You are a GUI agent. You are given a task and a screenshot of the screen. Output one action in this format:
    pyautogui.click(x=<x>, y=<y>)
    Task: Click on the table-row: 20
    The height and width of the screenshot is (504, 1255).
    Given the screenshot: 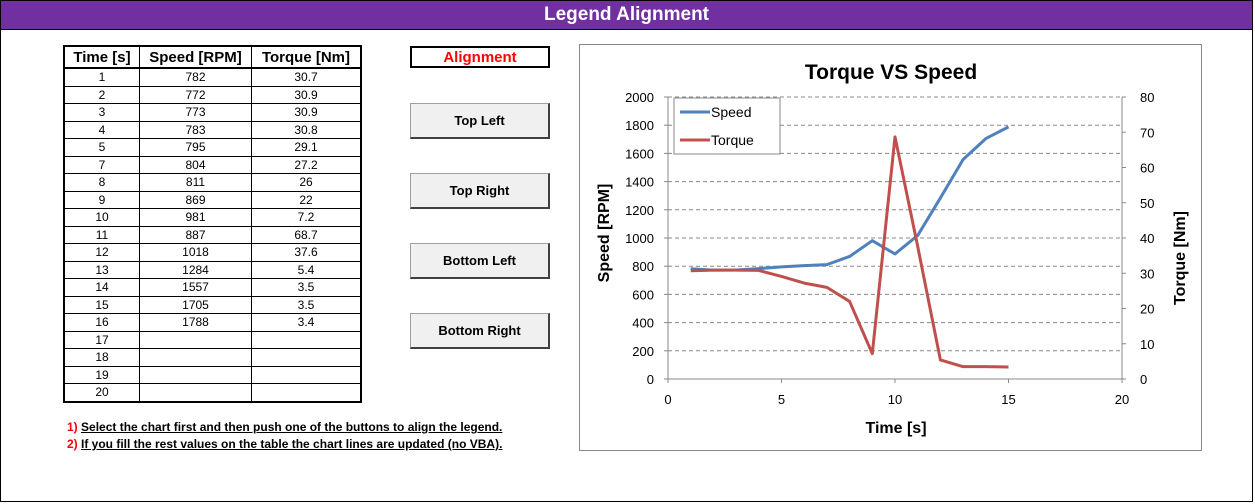 What is the action you would take?
    pyautogui.click(x=212, y=392)
    